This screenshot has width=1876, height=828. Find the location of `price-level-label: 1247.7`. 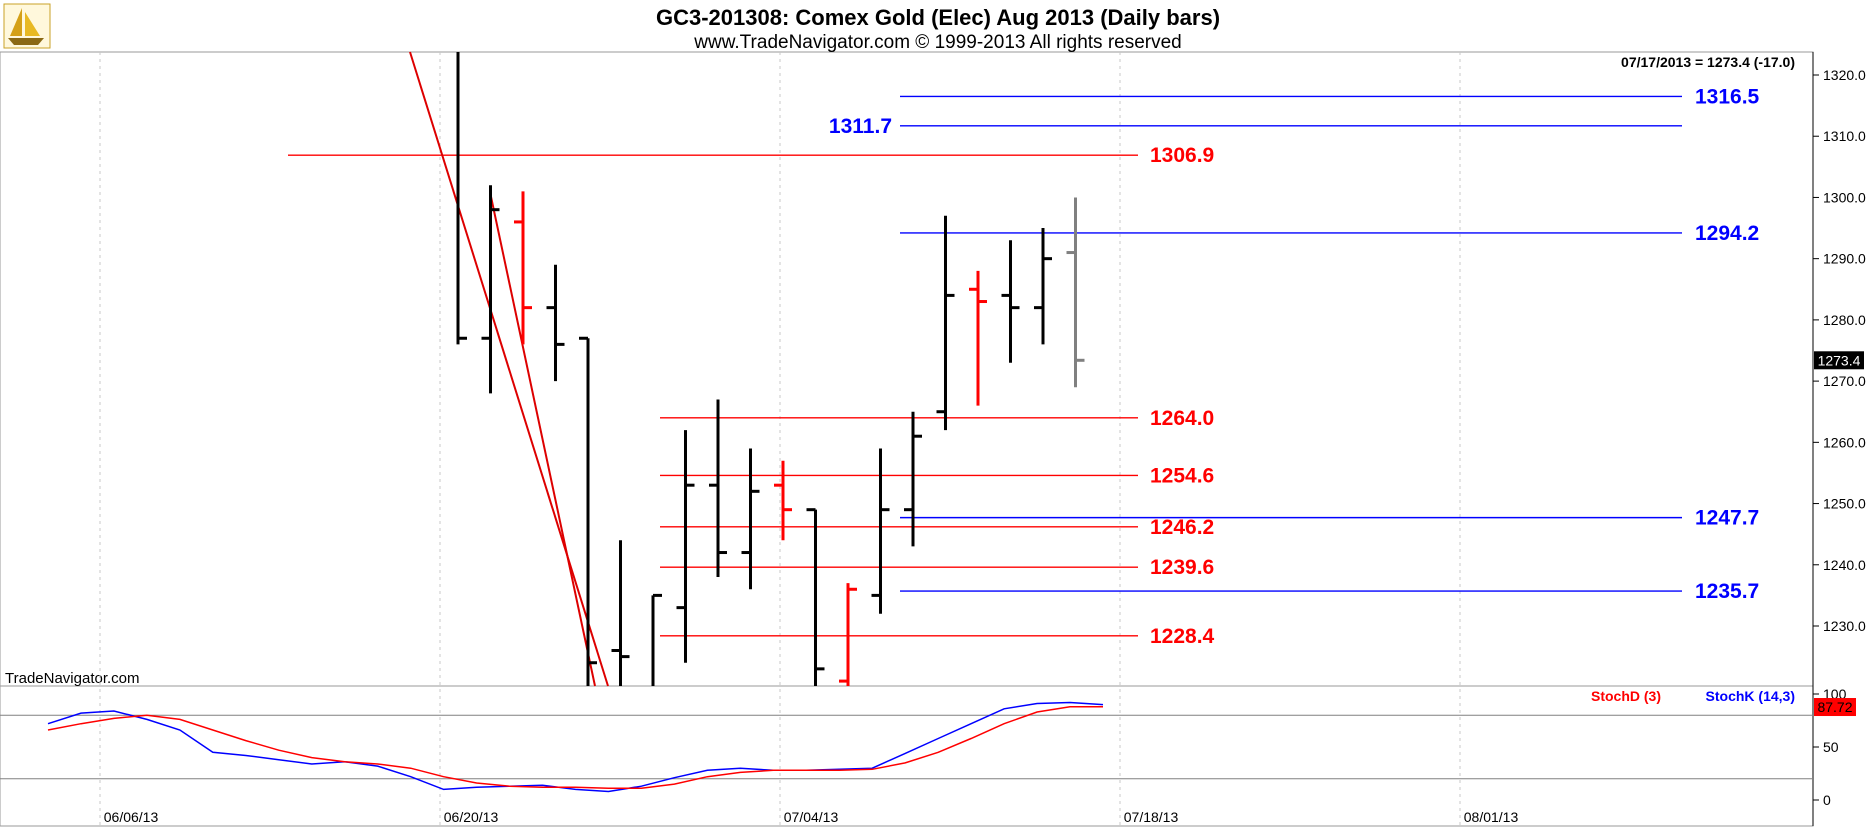

price-level-label: 1247.7 is located at coordinates (1727, 518).